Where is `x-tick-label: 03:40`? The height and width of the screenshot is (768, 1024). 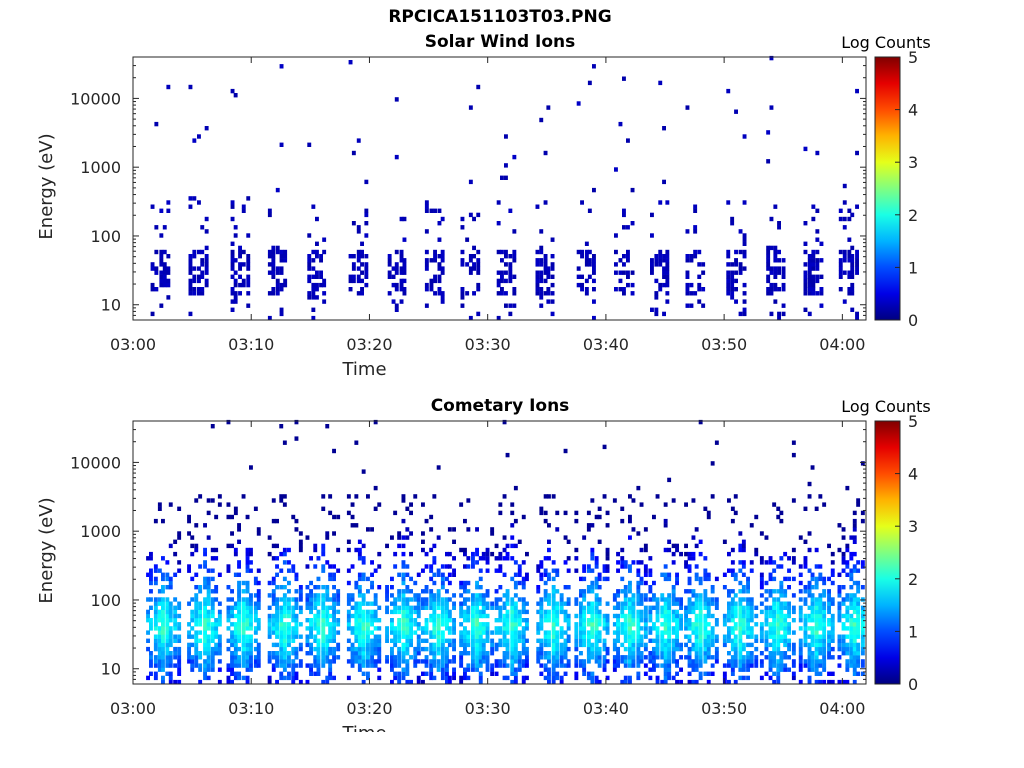
x-tick-label: 03:40 is located at coordinates (606, 708).